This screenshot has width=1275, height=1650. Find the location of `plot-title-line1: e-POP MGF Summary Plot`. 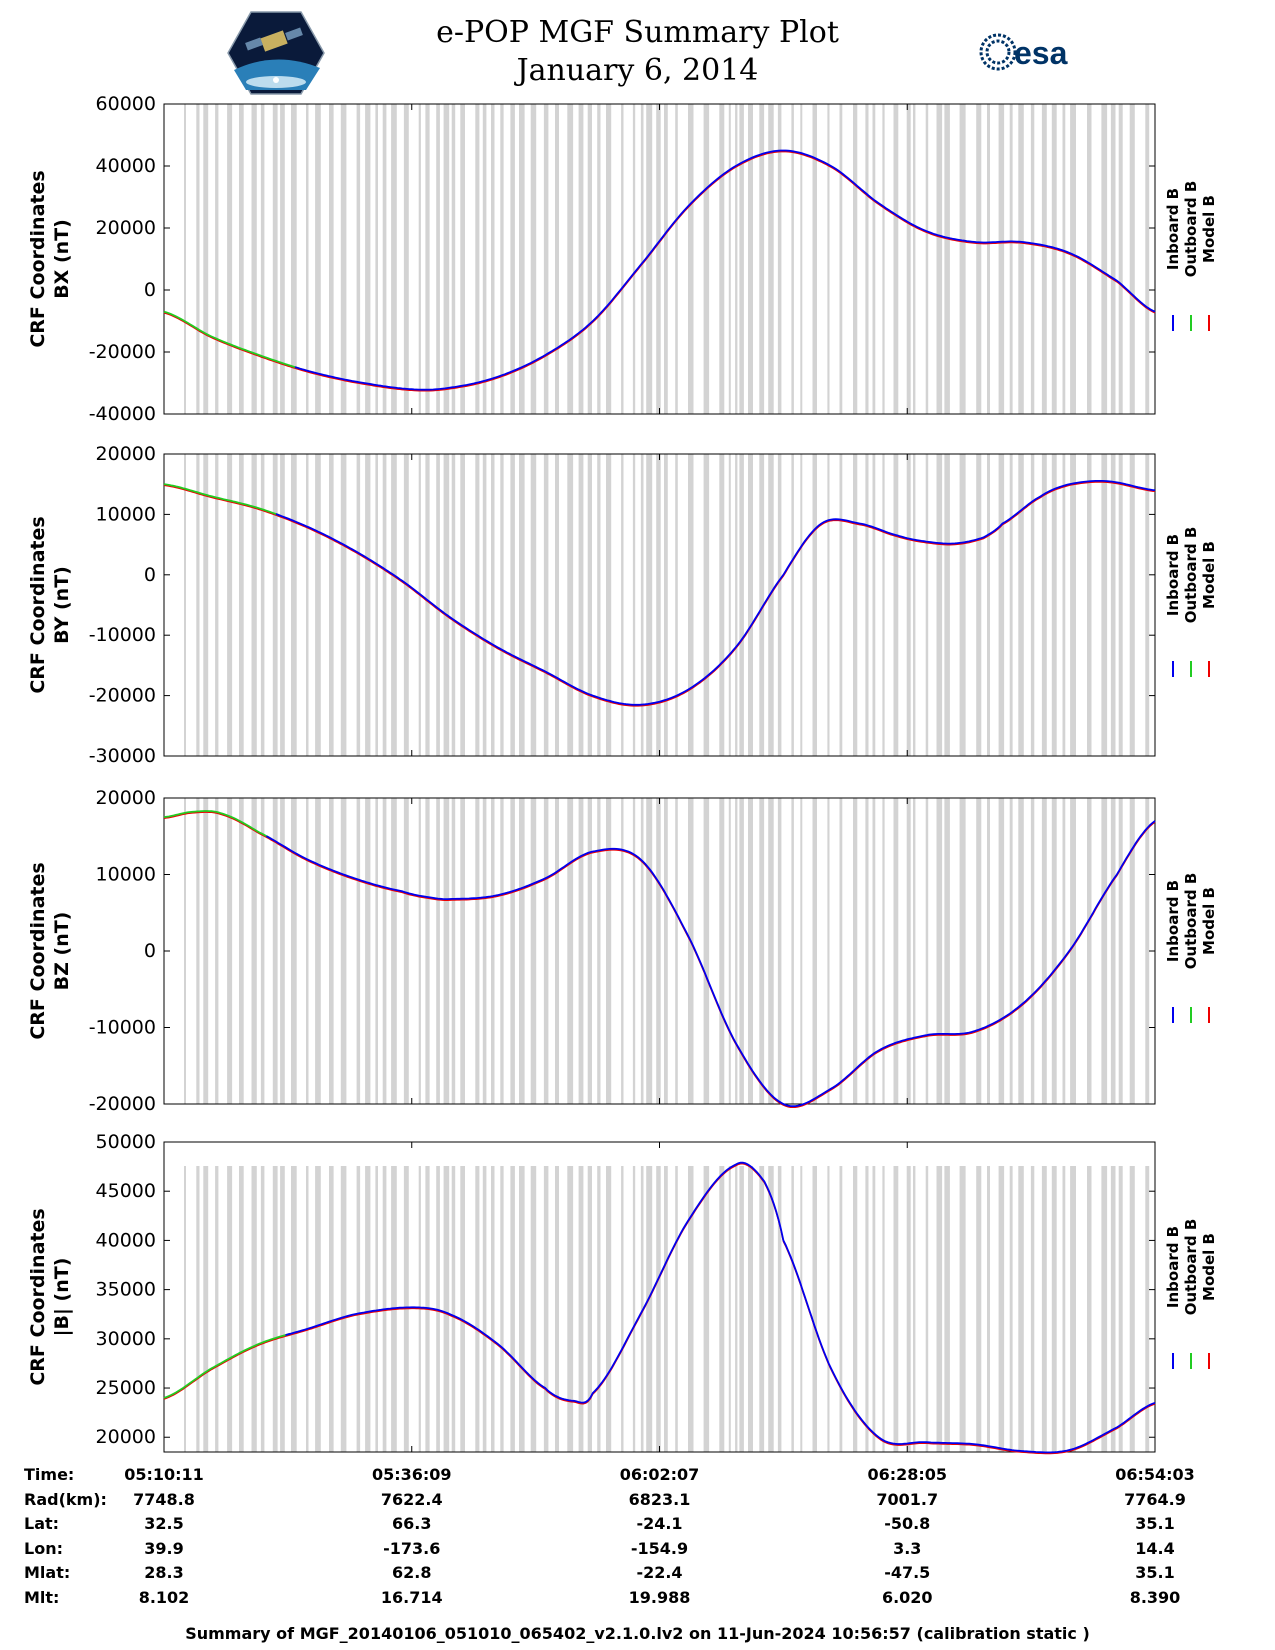

plot-title-line1: e-POP MGF Summary Plot is located at coordinates (637, 32).